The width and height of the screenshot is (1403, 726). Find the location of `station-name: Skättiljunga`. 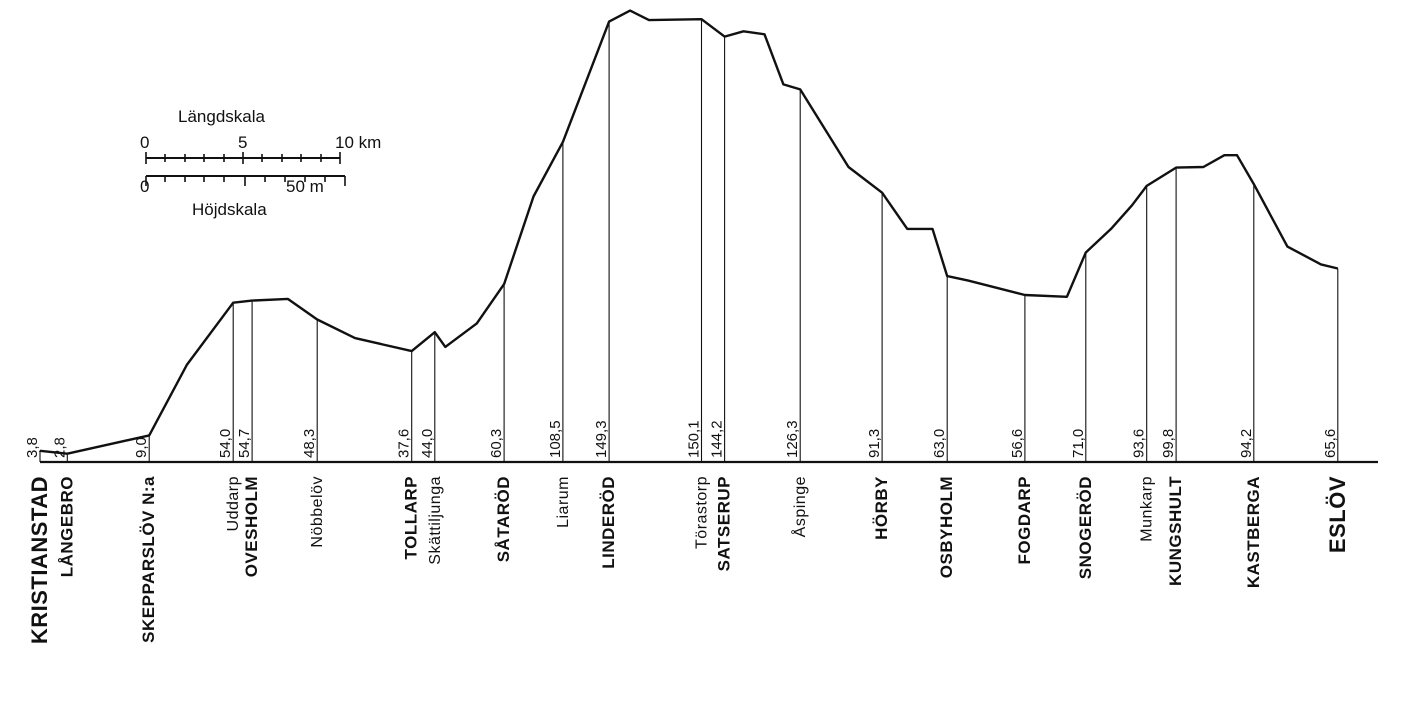

station-name: Skättiljunga is located at coordinates (435, 520).